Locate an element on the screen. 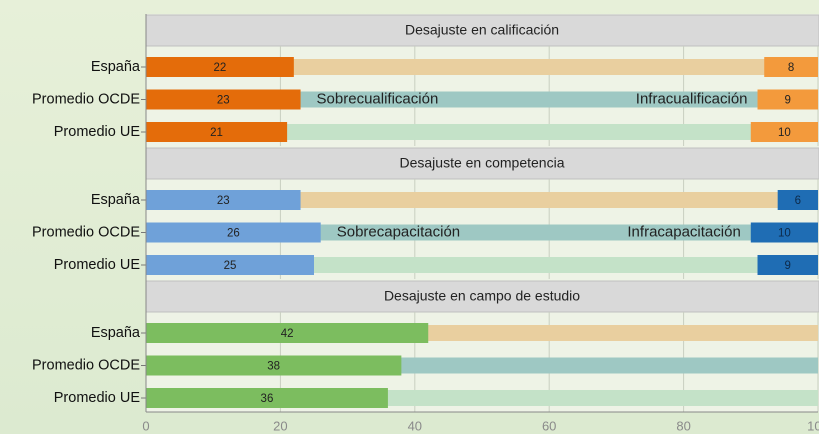  annotation: Sobrecapacitación is located at coordinates (398, 231).